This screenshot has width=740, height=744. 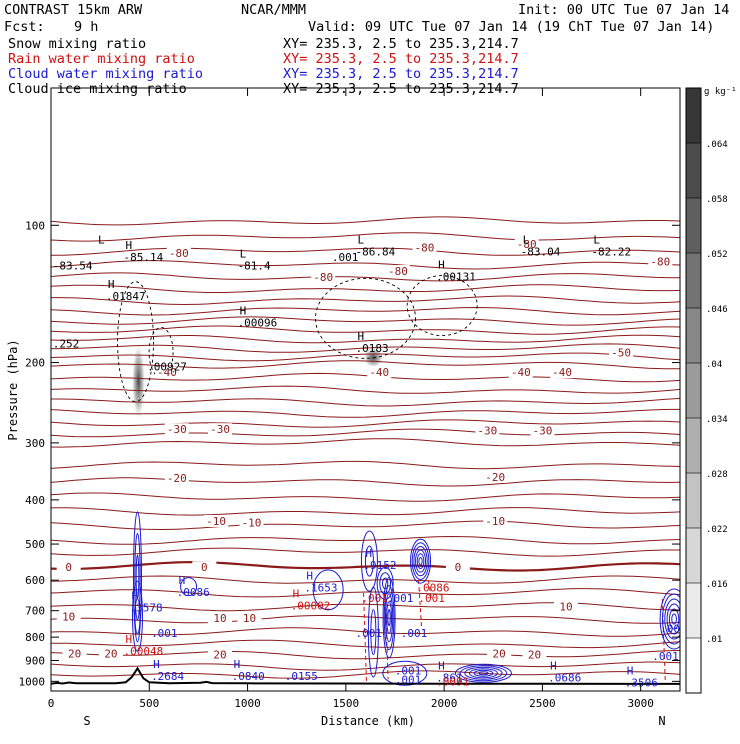 I want to click on colorbar-ticks: .01 .016 .022 .028 .034 .04 .046 .052 .058 .064, so click(x=707, y=392).